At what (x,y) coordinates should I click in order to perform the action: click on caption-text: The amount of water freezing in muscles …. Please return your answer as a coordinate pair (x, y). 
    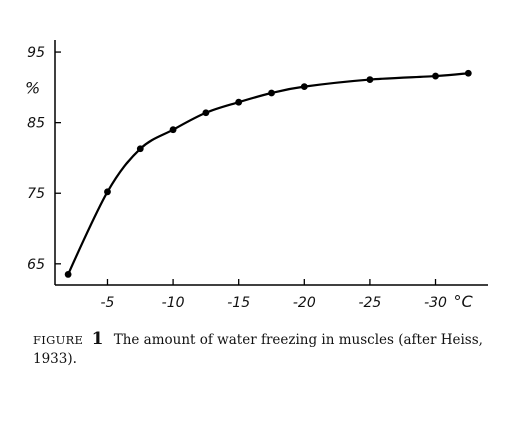
    Looking at the image, I should click on (258, 349).